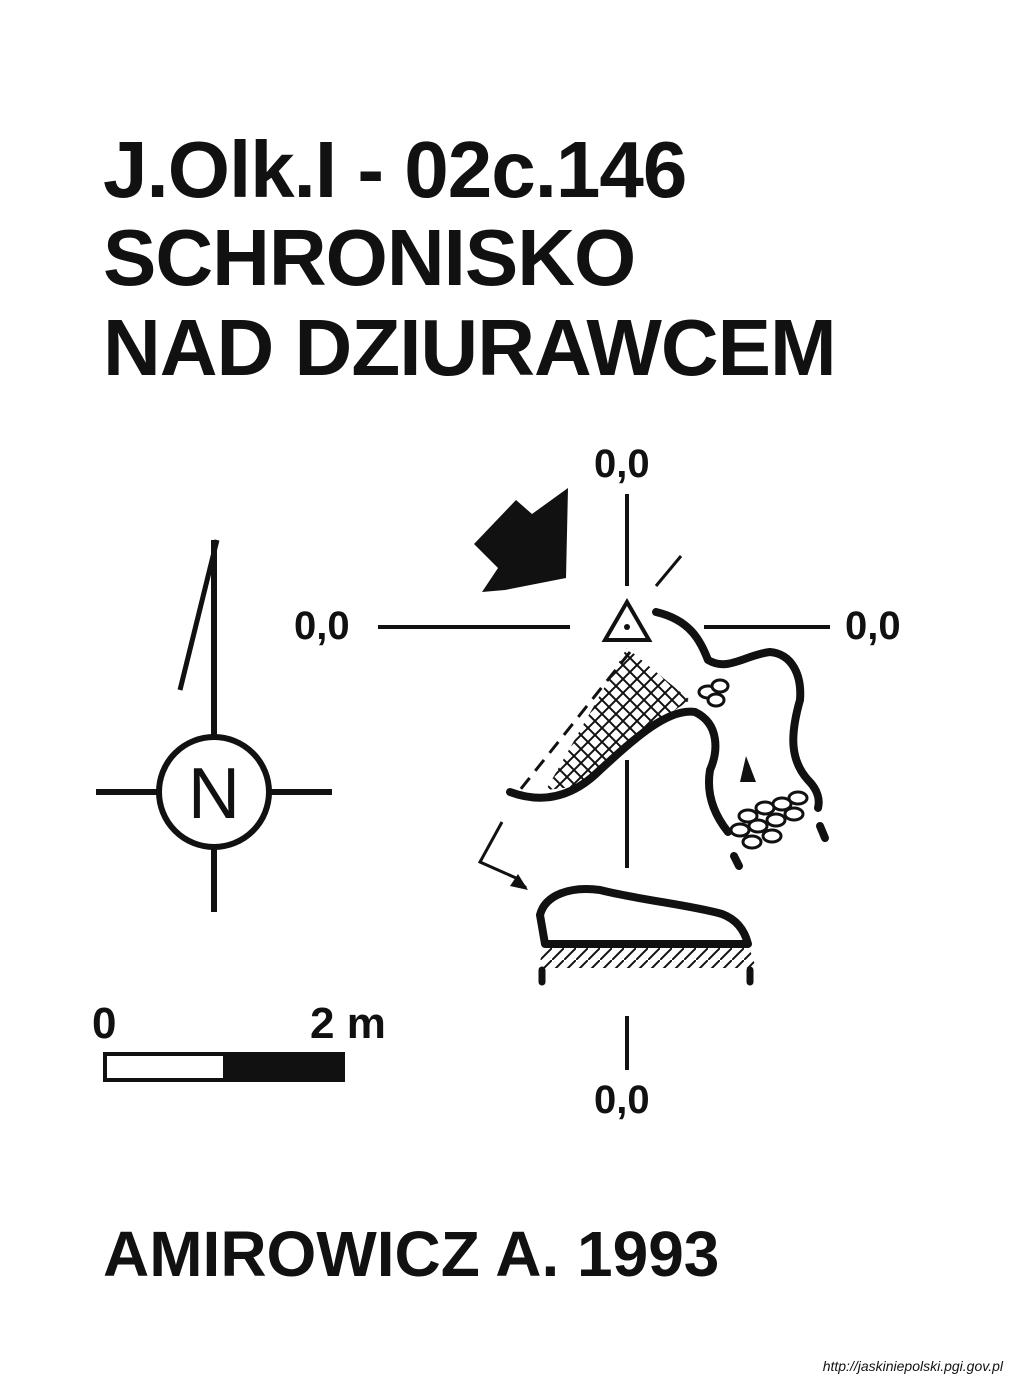 The height and width of the screenshot is (1382, 1017). Describe the element at coordinates (521, 540) in the screenshot. I see `entrance-arrow-icon` at that location.